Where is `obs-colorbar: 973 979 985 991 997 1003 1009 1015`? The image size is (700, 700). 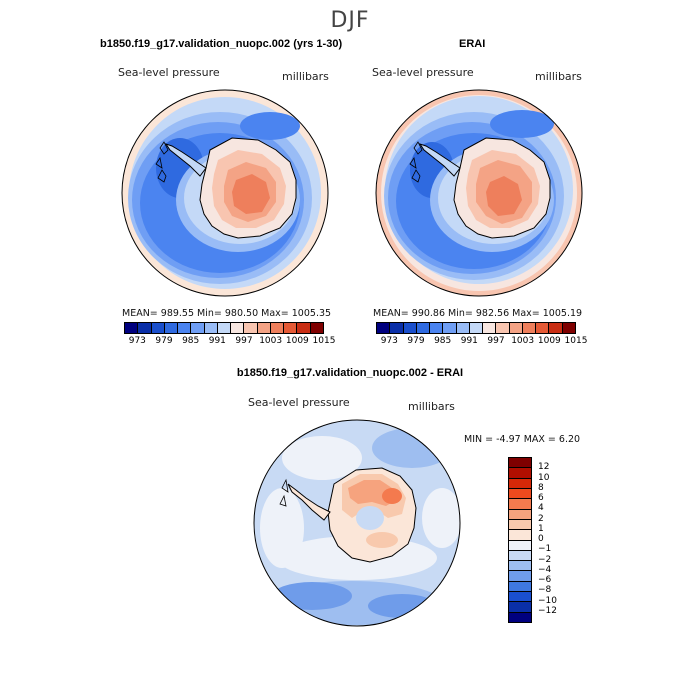
obs-colorbar: 973 979 985 991 997 1003 1009 1015 is located at coordinates (482, 334).